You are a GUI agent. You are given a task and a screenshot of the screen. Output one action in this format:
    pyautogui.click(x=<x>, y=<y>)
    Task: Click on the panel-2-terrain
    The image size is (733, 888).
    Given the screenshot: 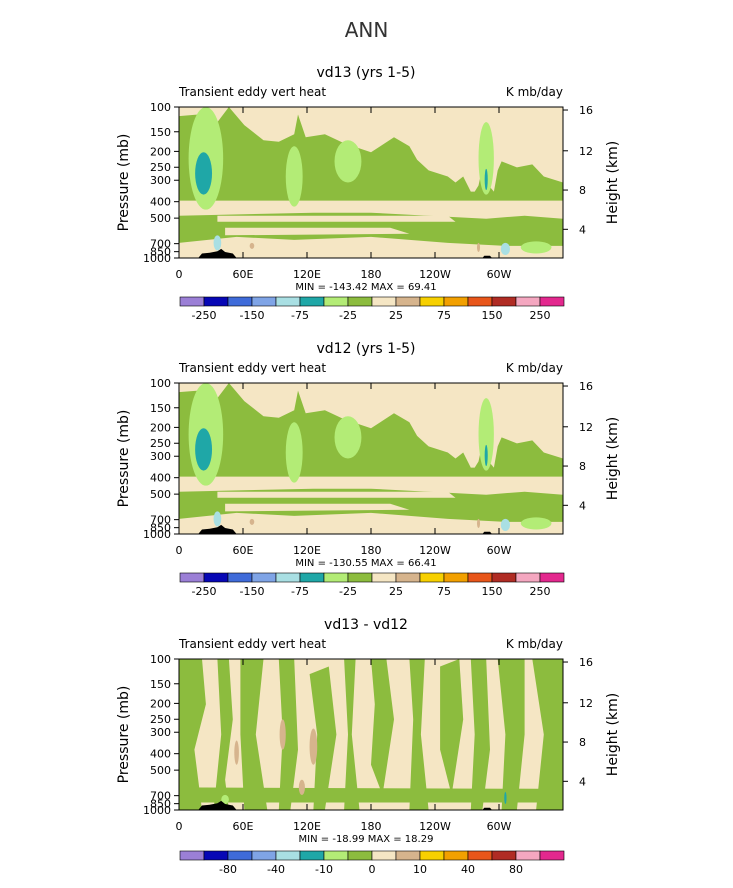 What is the action you would take?
    pyautogui.click(x=217, y=529)
    